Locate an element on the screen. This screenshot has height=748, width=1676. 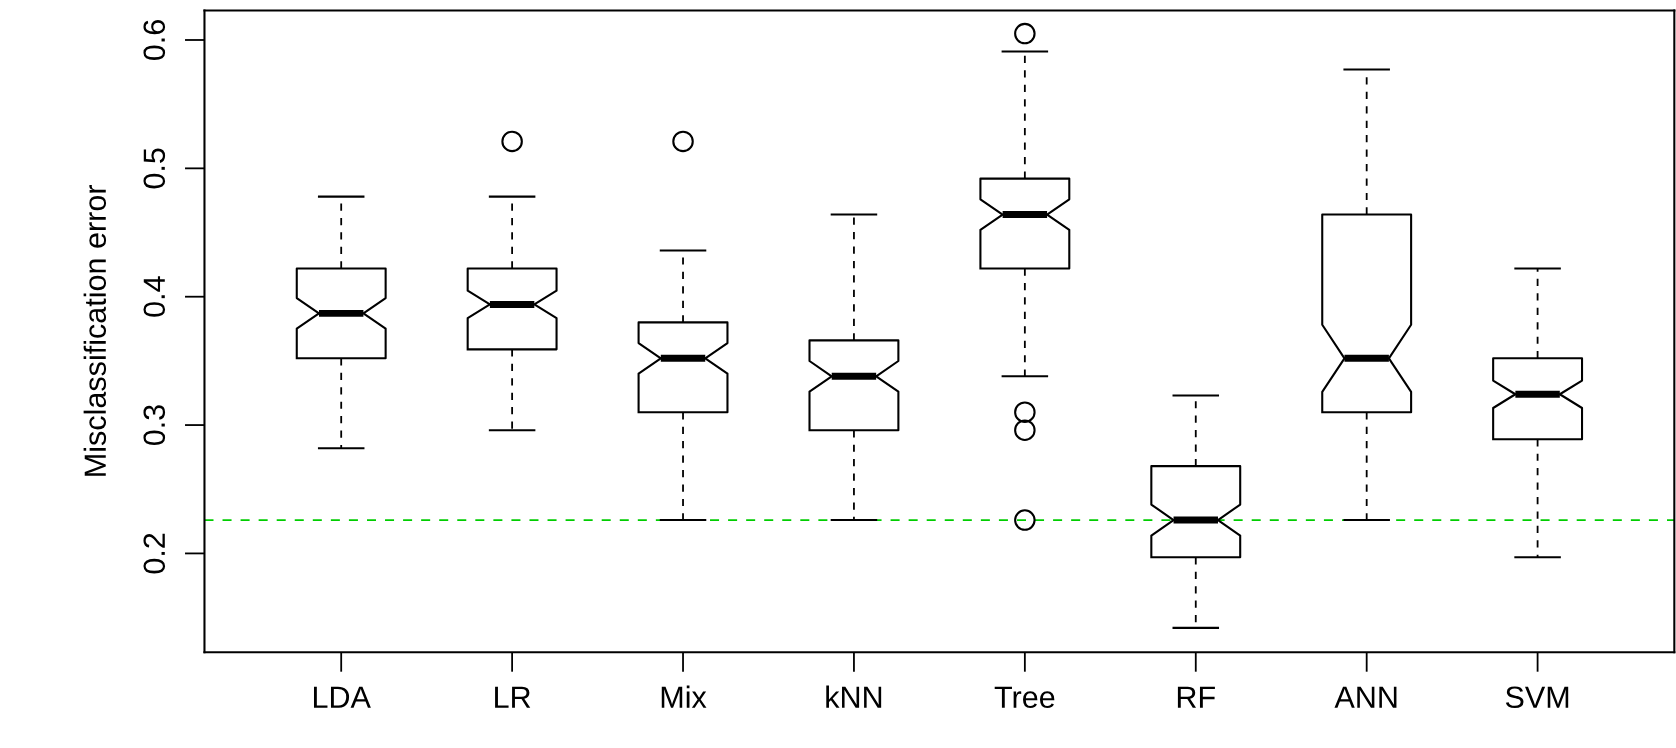
x-tick-label: ANN is located at coordinates (1365, 697).